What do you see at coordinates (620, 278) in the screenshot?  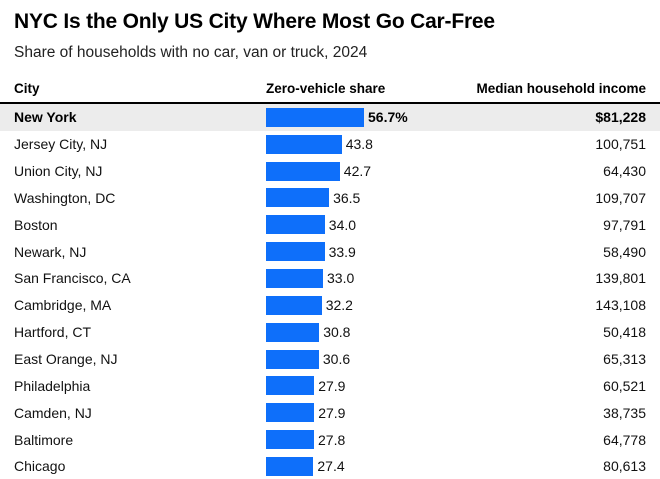 I see `median-income-value: 139,801` at bounding box center [620, 278].